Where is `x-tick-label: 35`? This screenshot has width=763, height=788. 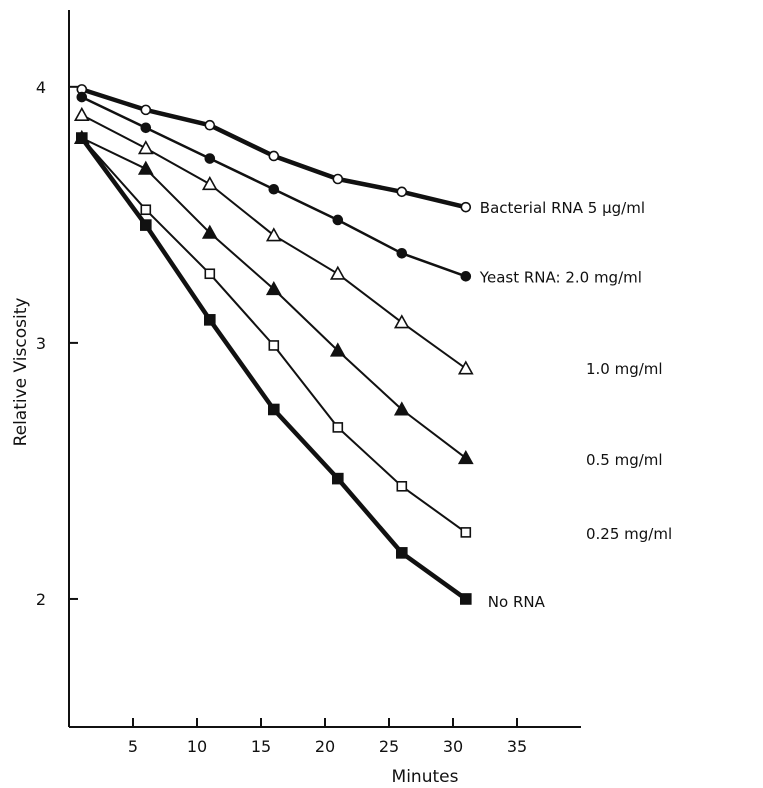
x-tick-label: 35 is located at coordinates (517, 746).